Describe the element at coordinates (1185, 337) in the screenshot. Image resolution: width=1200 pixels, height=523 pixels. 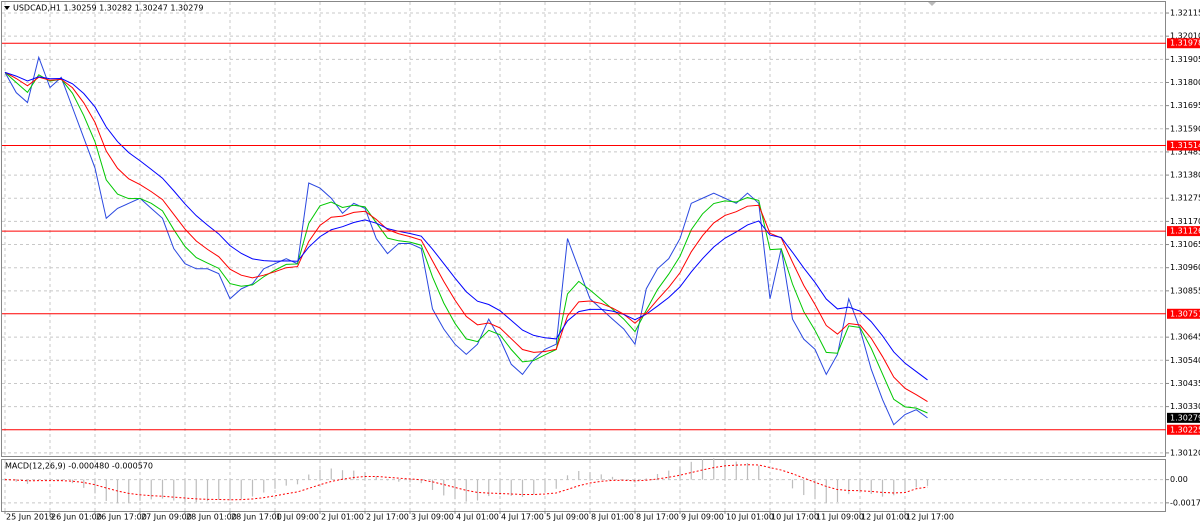
I see `y-tick-label: 1.30645` at that location.